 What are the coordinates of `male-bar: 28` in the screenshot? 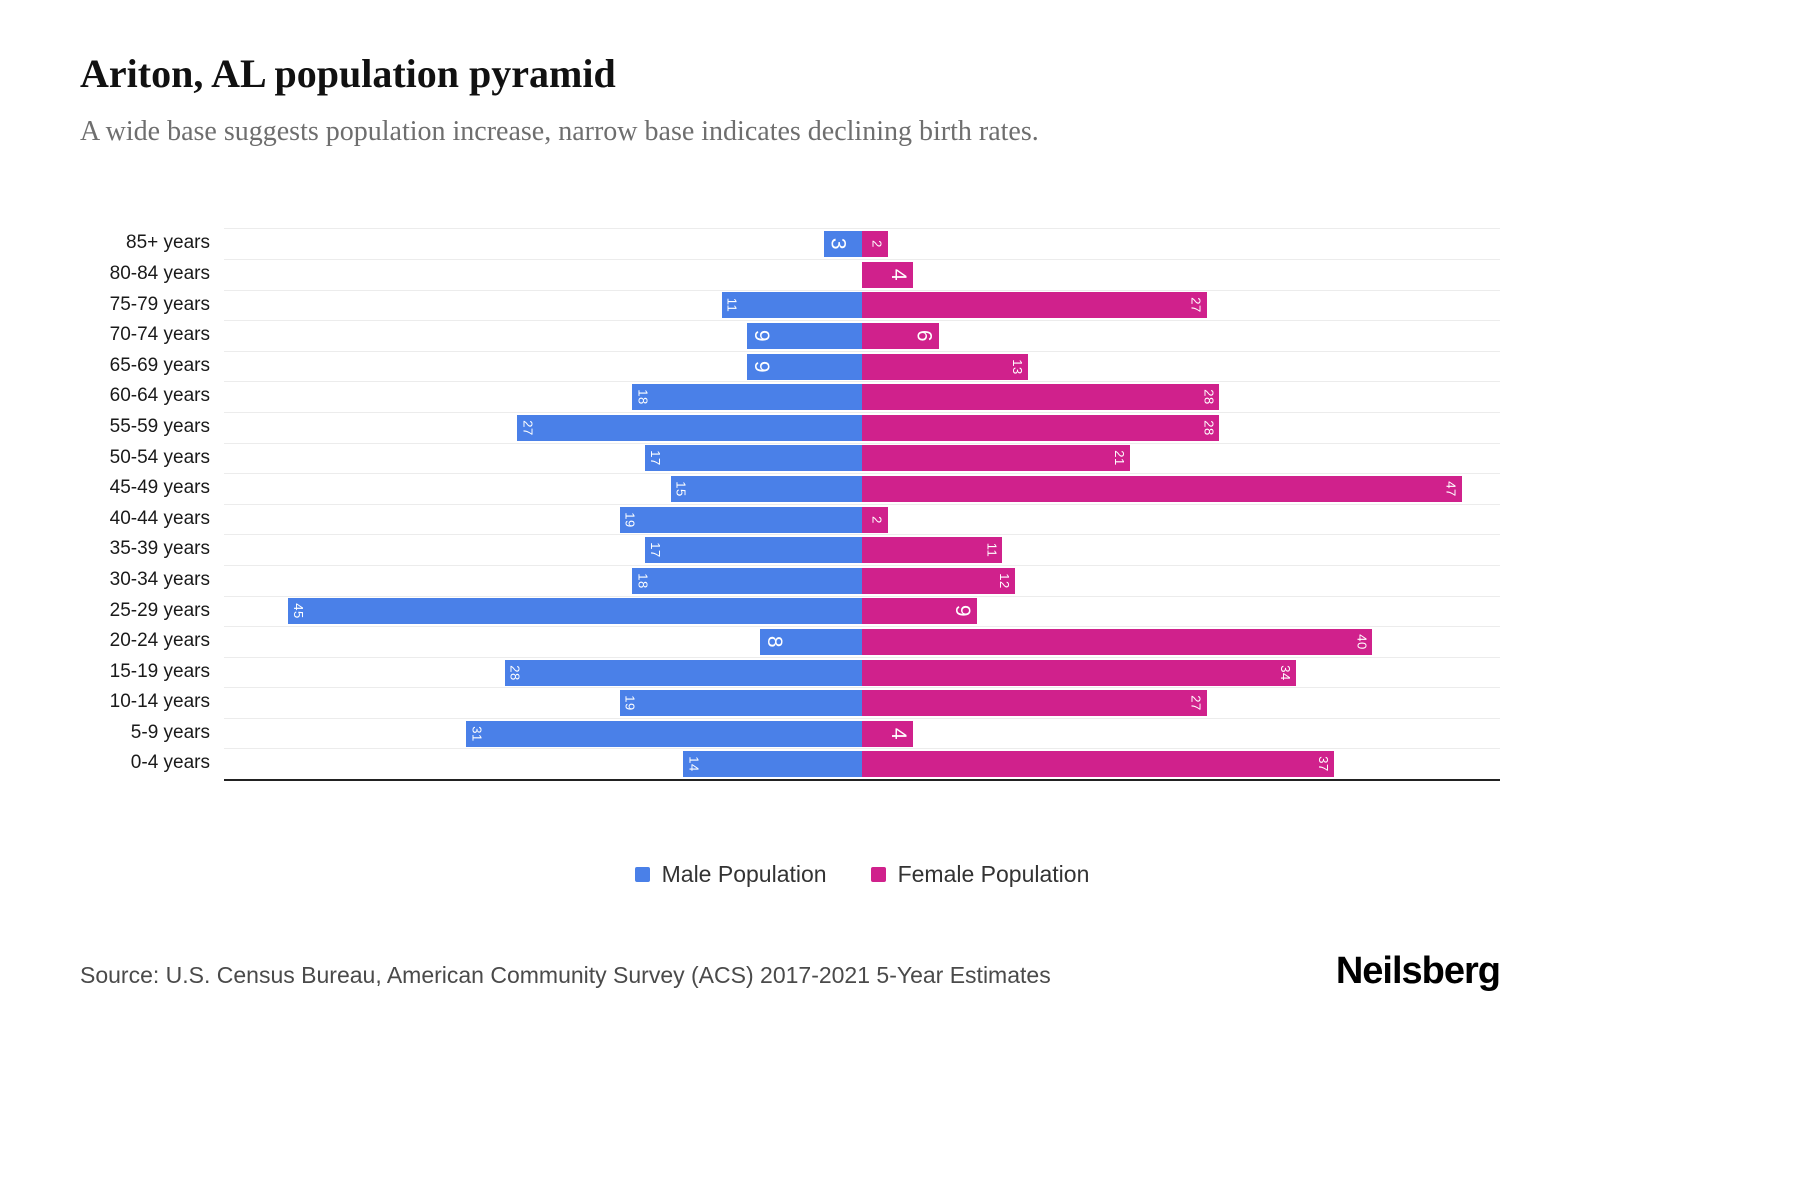 It's located at (683, 672).